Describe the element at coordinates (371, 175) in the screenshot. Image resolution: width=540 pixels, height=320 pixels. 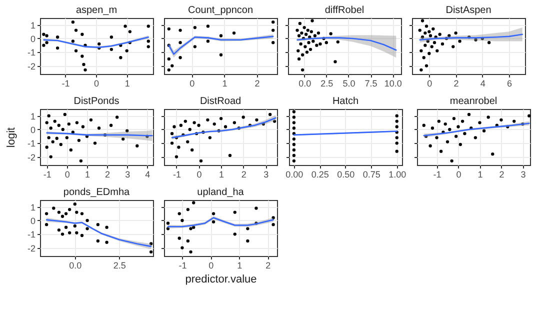
I see `x-tick-label: 0.75` at that location.